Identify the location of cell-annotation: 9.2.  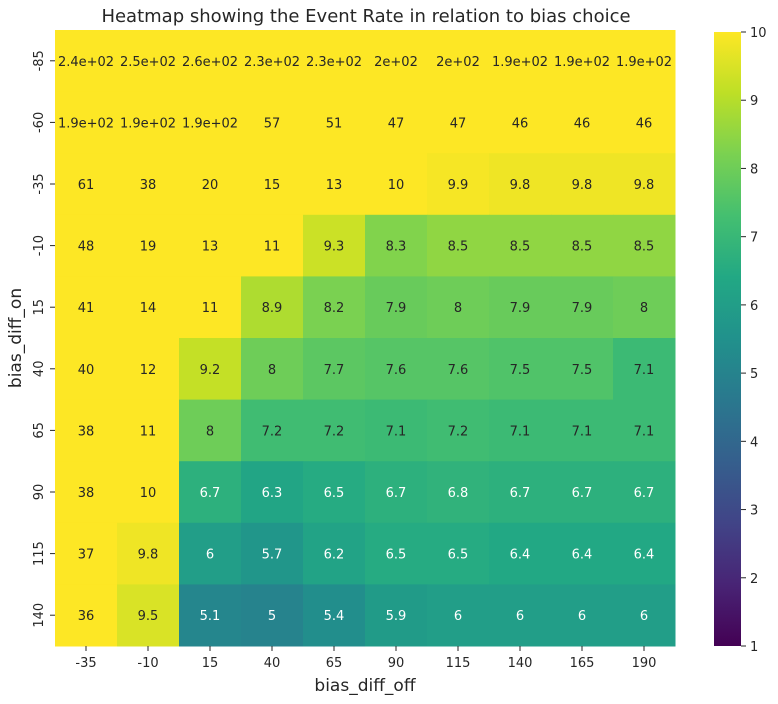
(210, 370).